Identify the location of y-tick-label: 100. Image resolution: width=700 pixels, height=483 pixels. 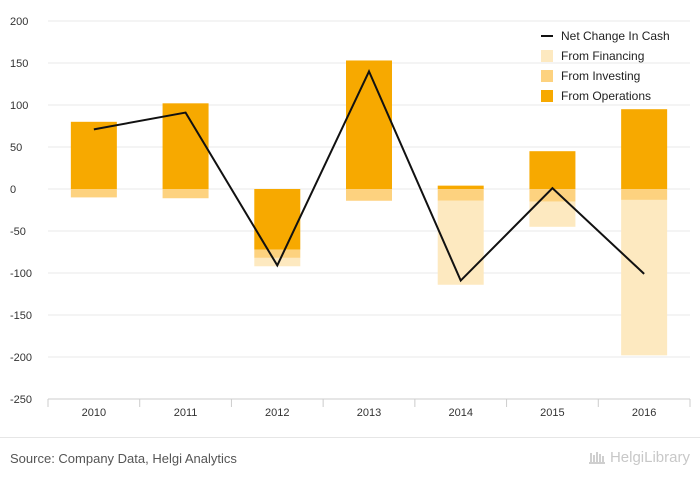
(19, 106).